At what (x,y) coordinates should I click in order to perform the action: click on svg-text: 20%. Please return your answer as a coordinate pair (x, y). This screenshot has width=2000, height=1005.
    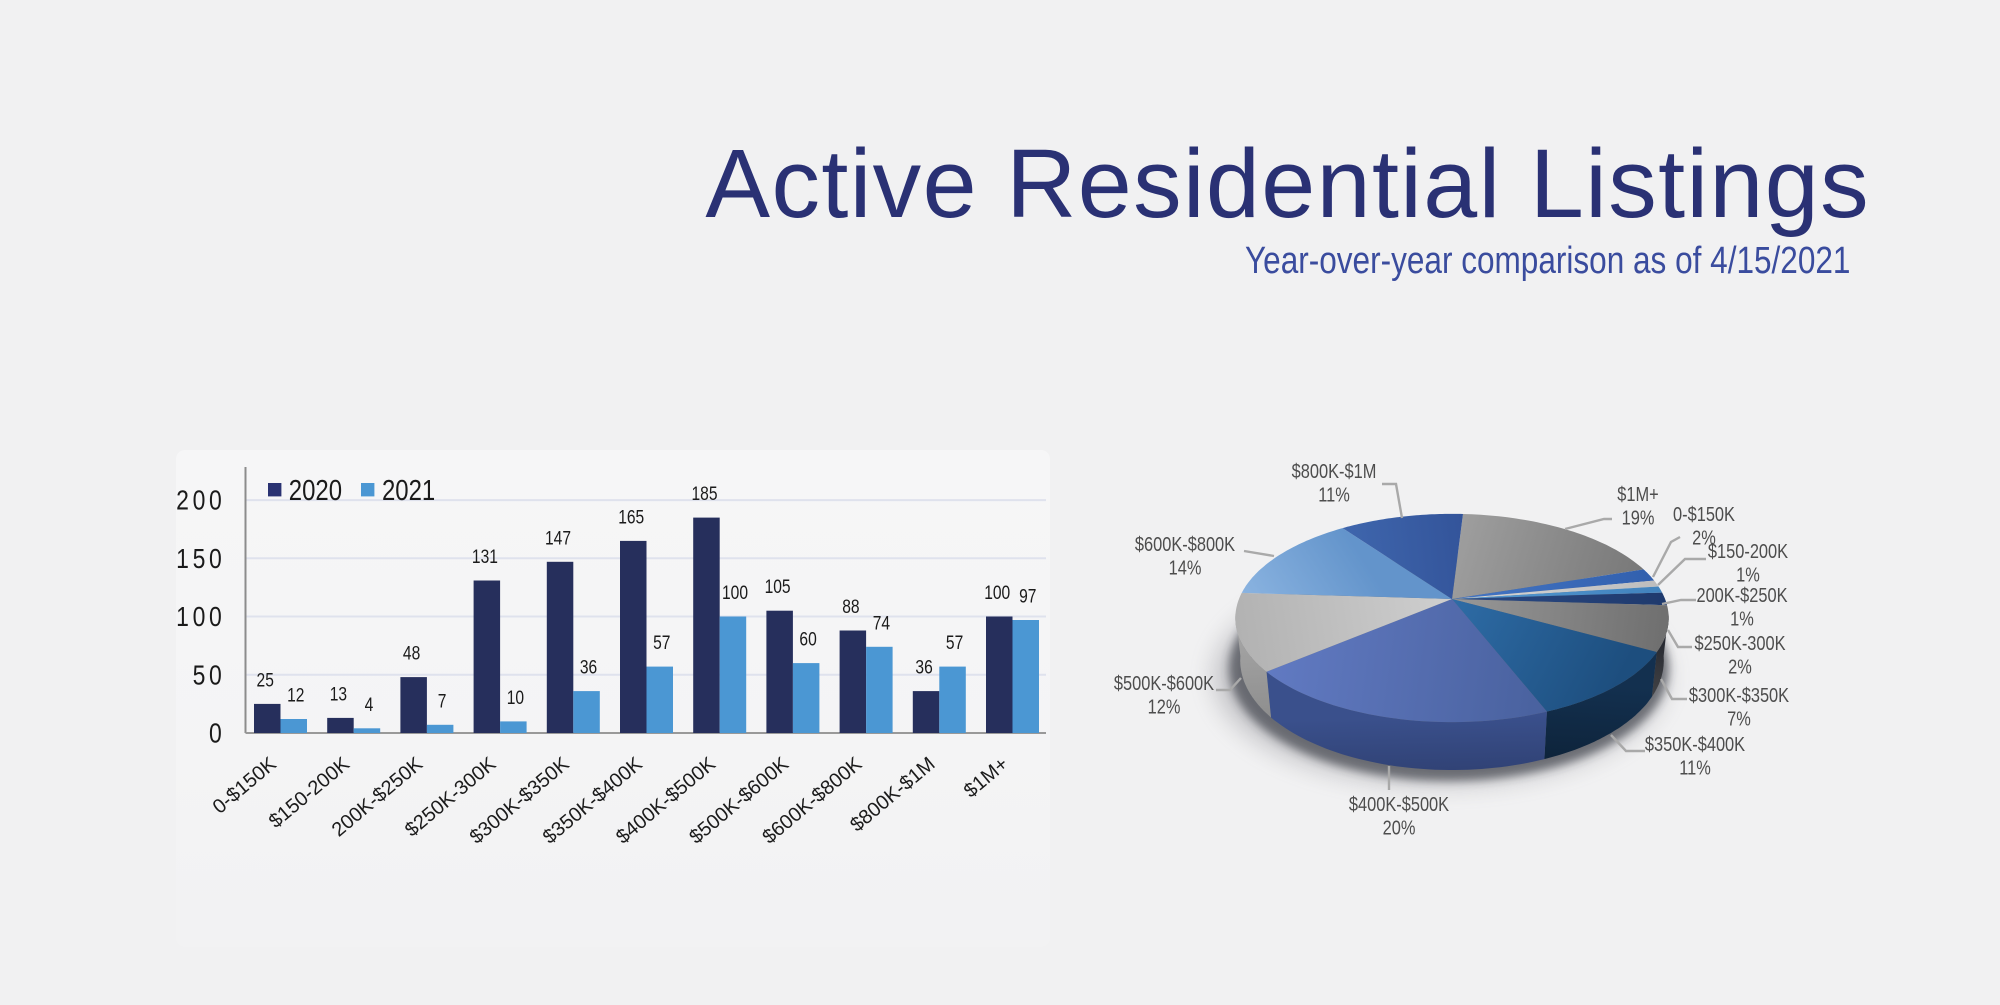
    Looking at the image, I should click on (1399, 827).